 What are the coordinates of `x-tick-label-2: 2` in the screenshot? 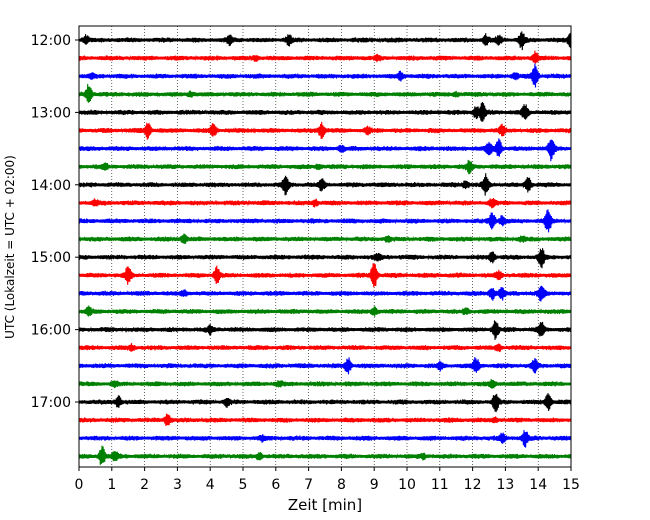 It's located at (144, 485).